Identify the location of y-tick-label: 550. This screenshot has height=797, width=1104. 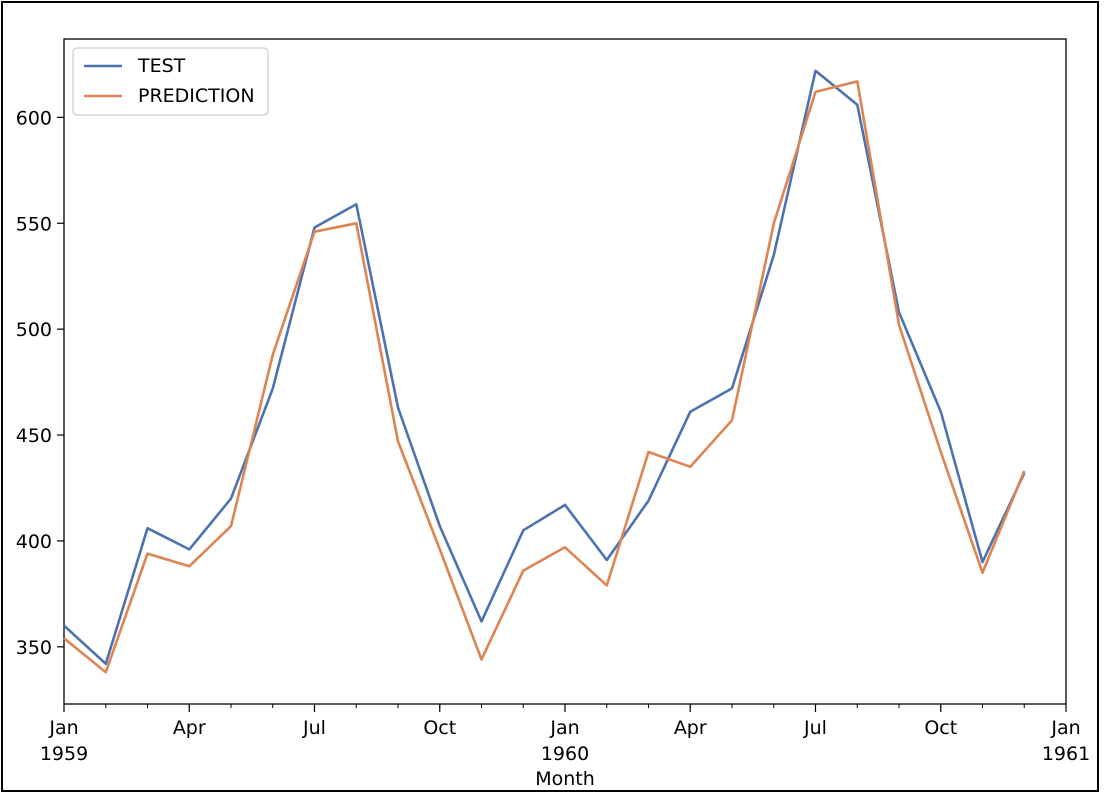
(34, 224).